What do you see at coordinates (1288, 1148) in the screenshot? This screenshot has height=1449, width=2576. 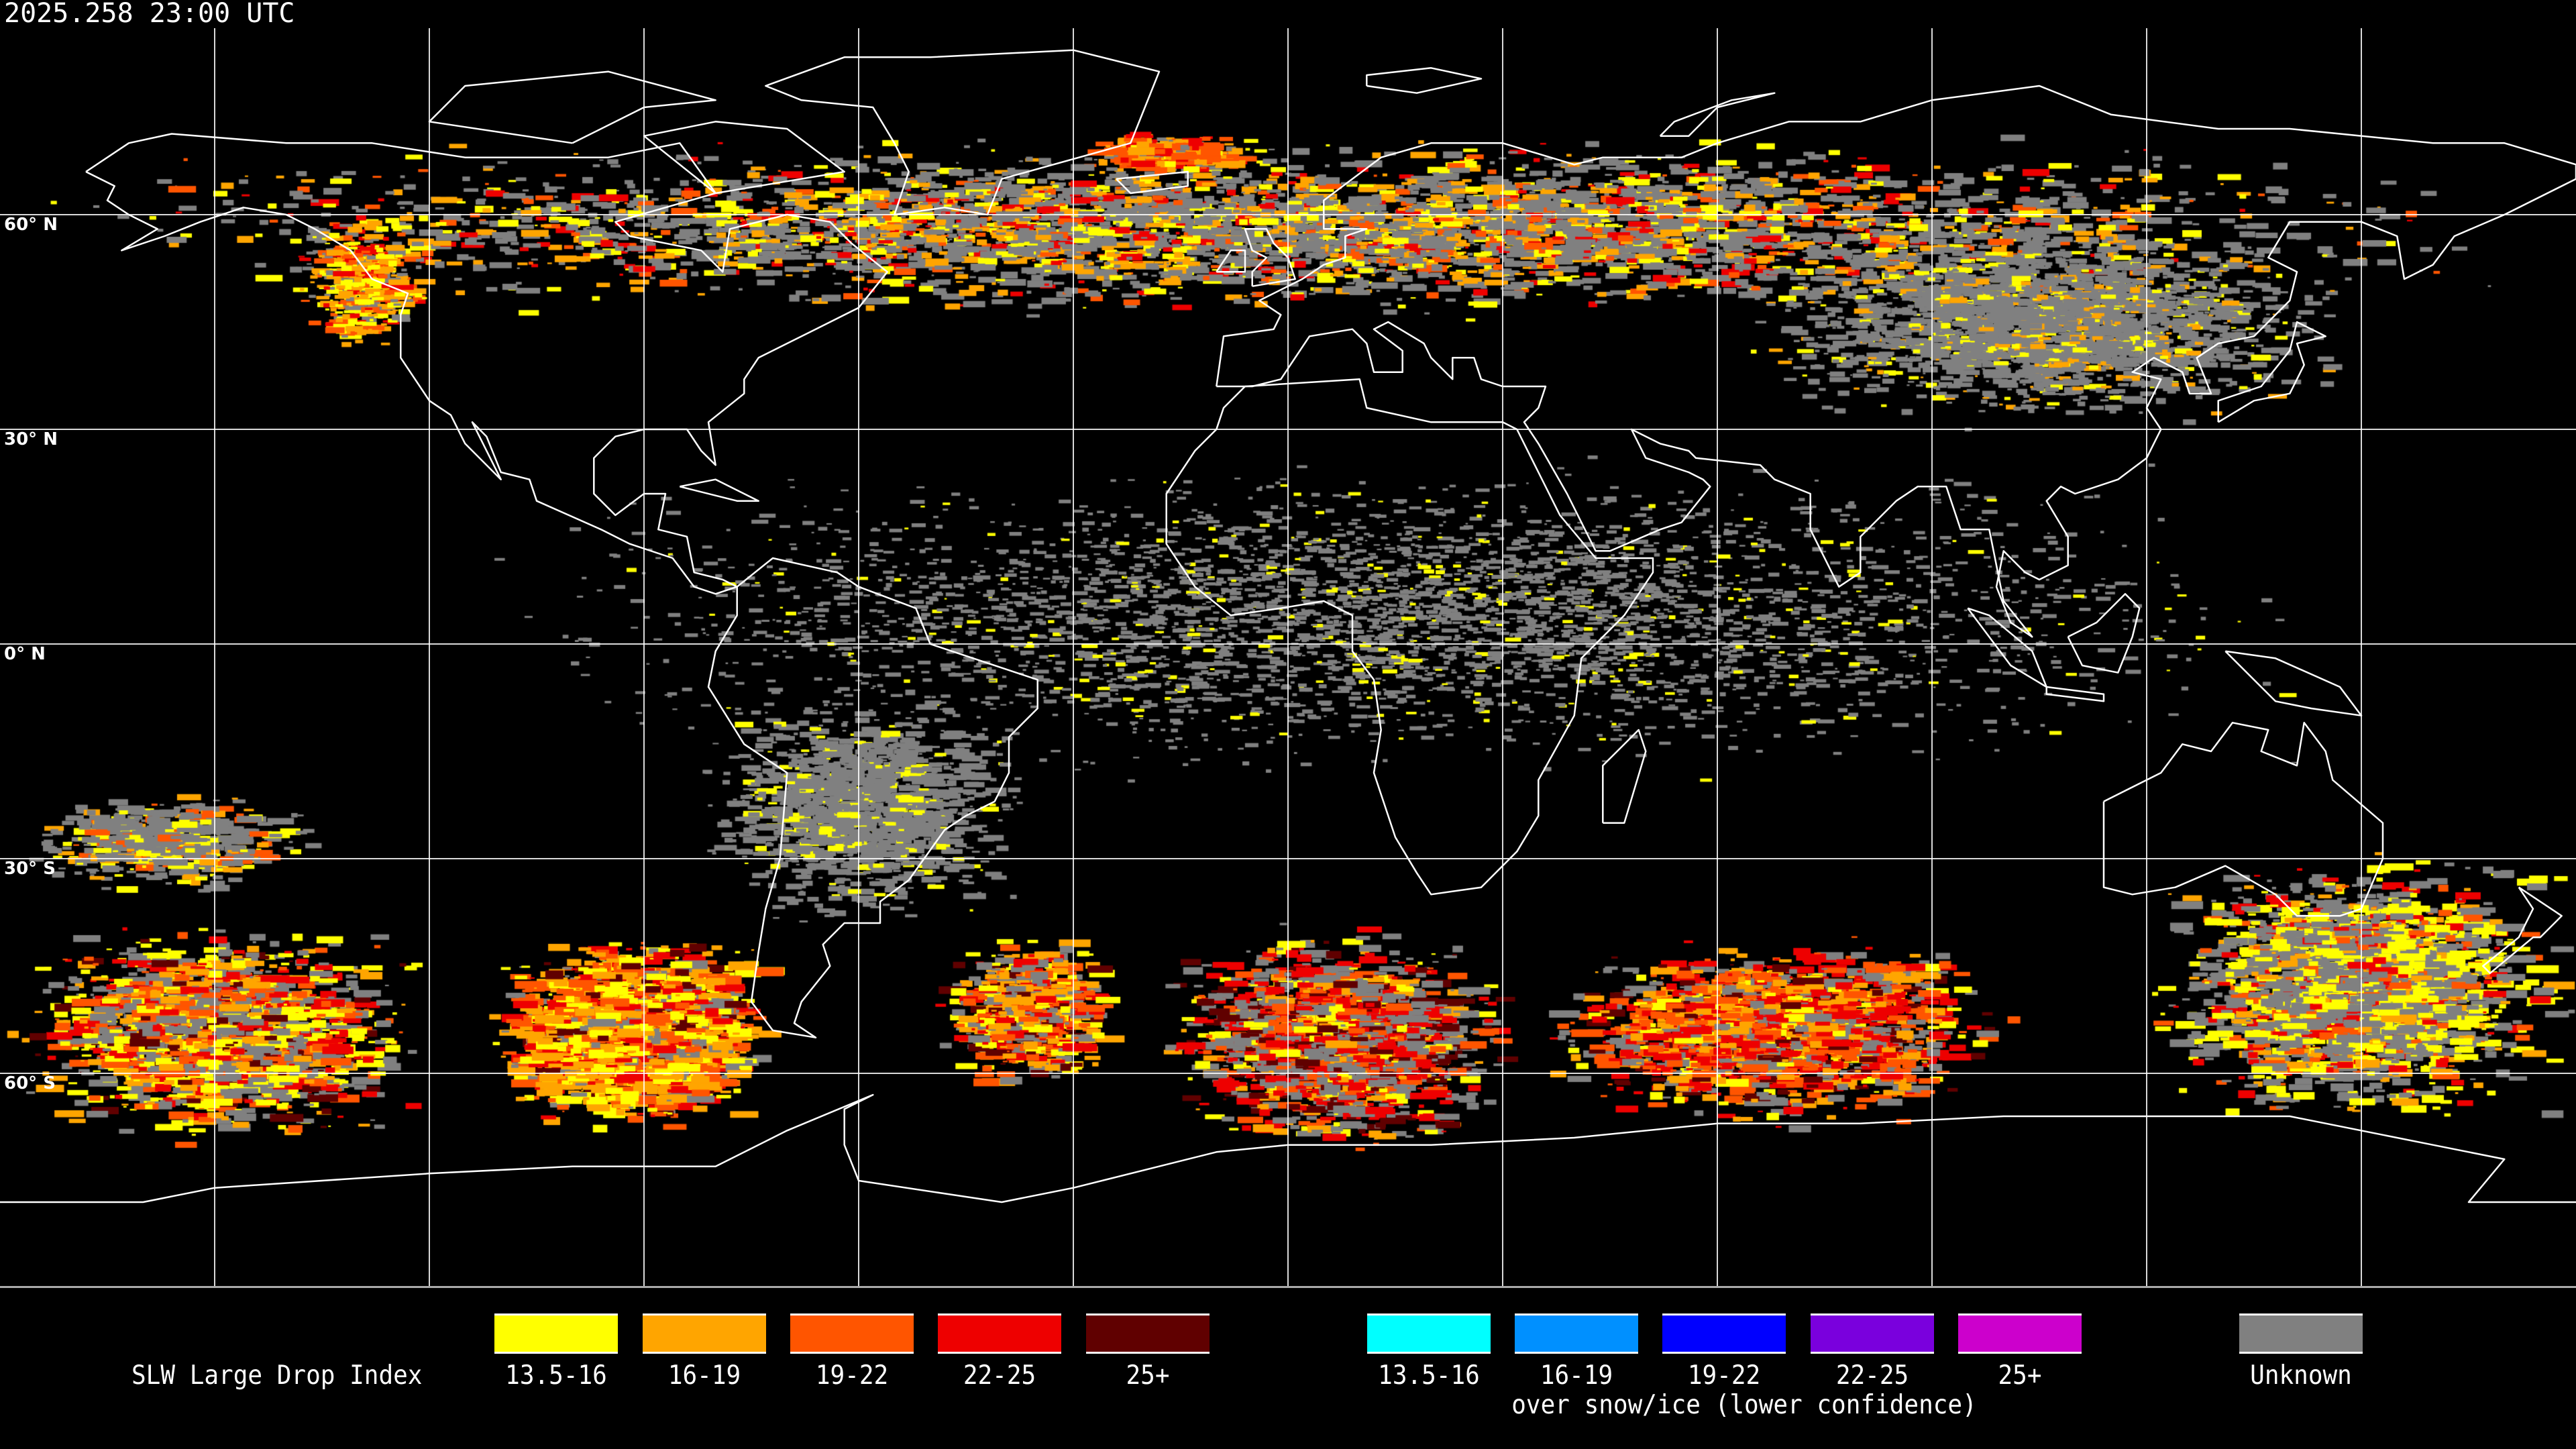 I see `coastline-antarctica` at bounding box center [1288, 1148].